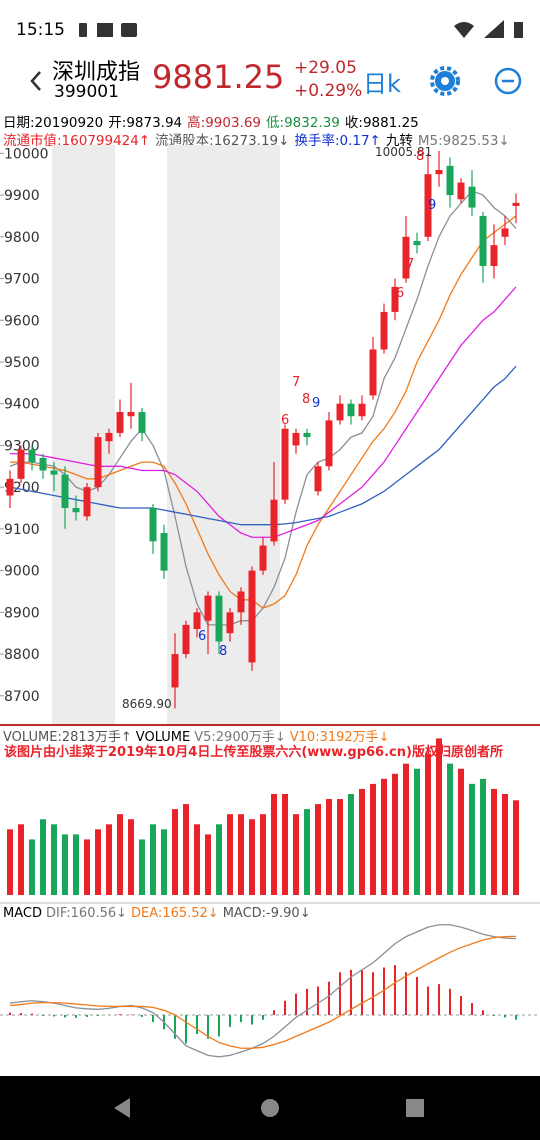  I want to click on period-button: 日k, so click(382, 84).